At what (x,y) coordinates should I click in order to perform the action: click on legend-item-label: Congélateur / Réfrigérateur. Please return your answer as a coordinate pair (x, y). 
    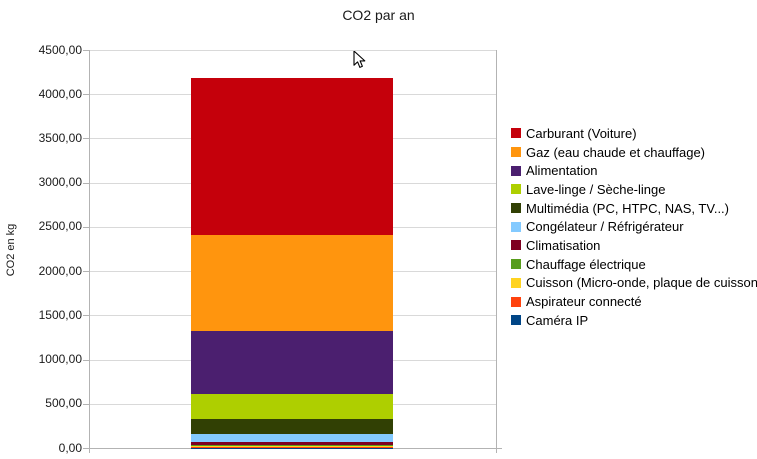
    Looking at the image, I should click on (605, 227).